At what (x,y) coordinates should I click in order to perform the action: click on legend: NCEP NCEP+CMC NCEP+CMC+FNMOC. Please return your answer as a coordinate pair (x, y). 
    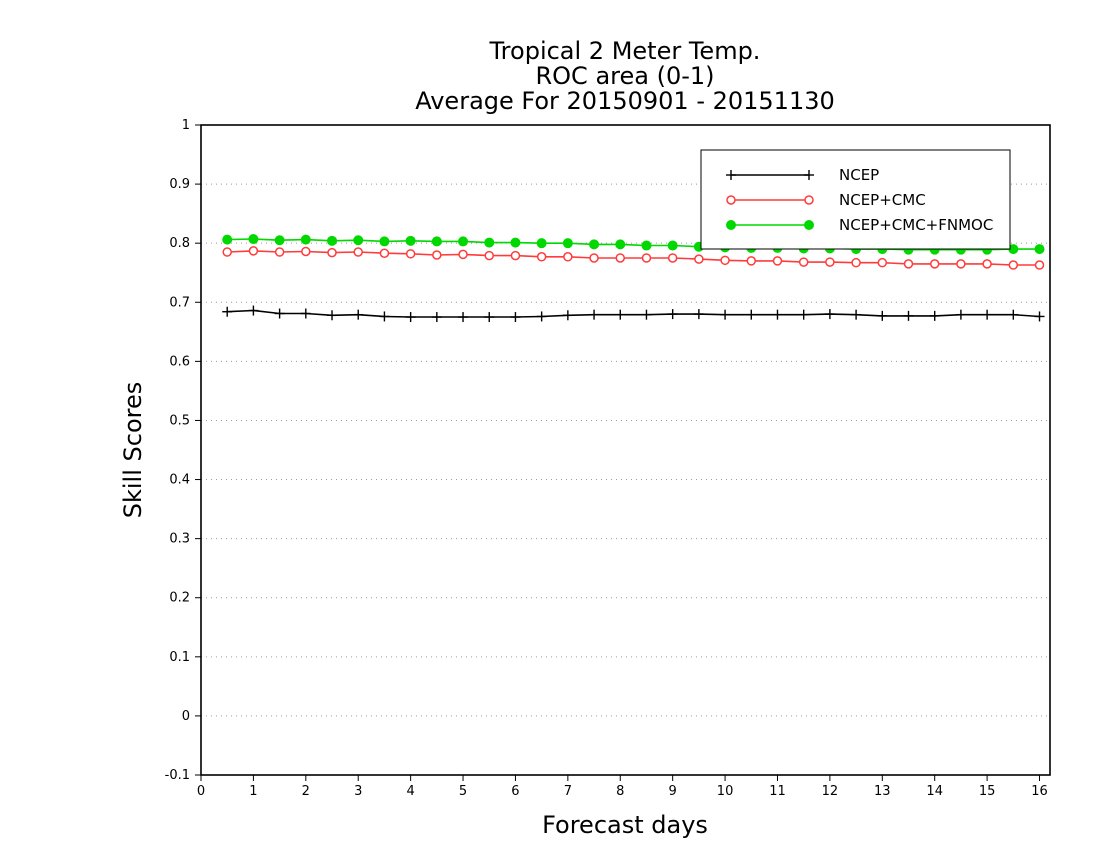
    Looking at the image, I should click on (855, 199).